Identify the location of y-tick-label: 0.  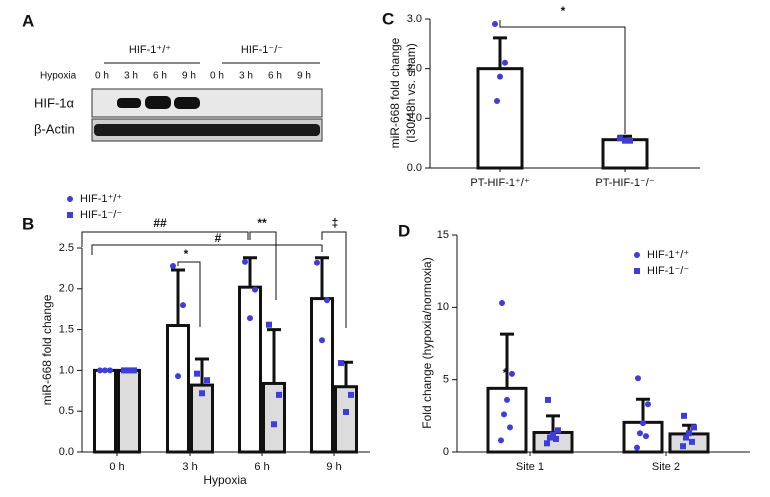
(446, 452).